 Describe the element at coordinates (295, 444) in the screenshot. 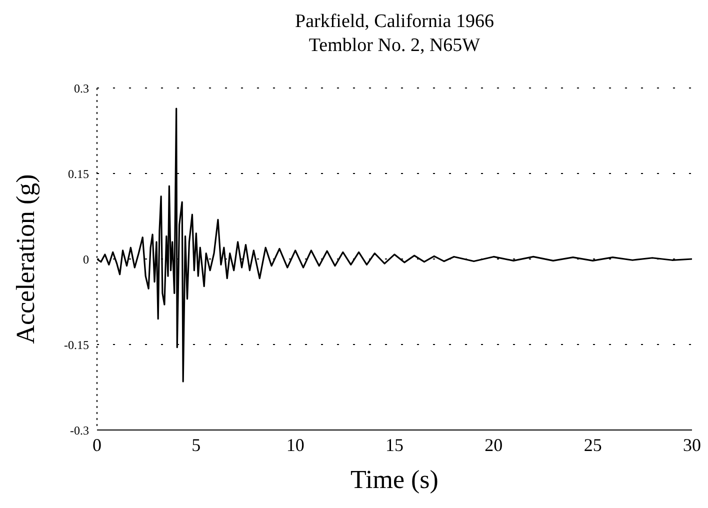

I see `x-tick-label: 10` at that location.